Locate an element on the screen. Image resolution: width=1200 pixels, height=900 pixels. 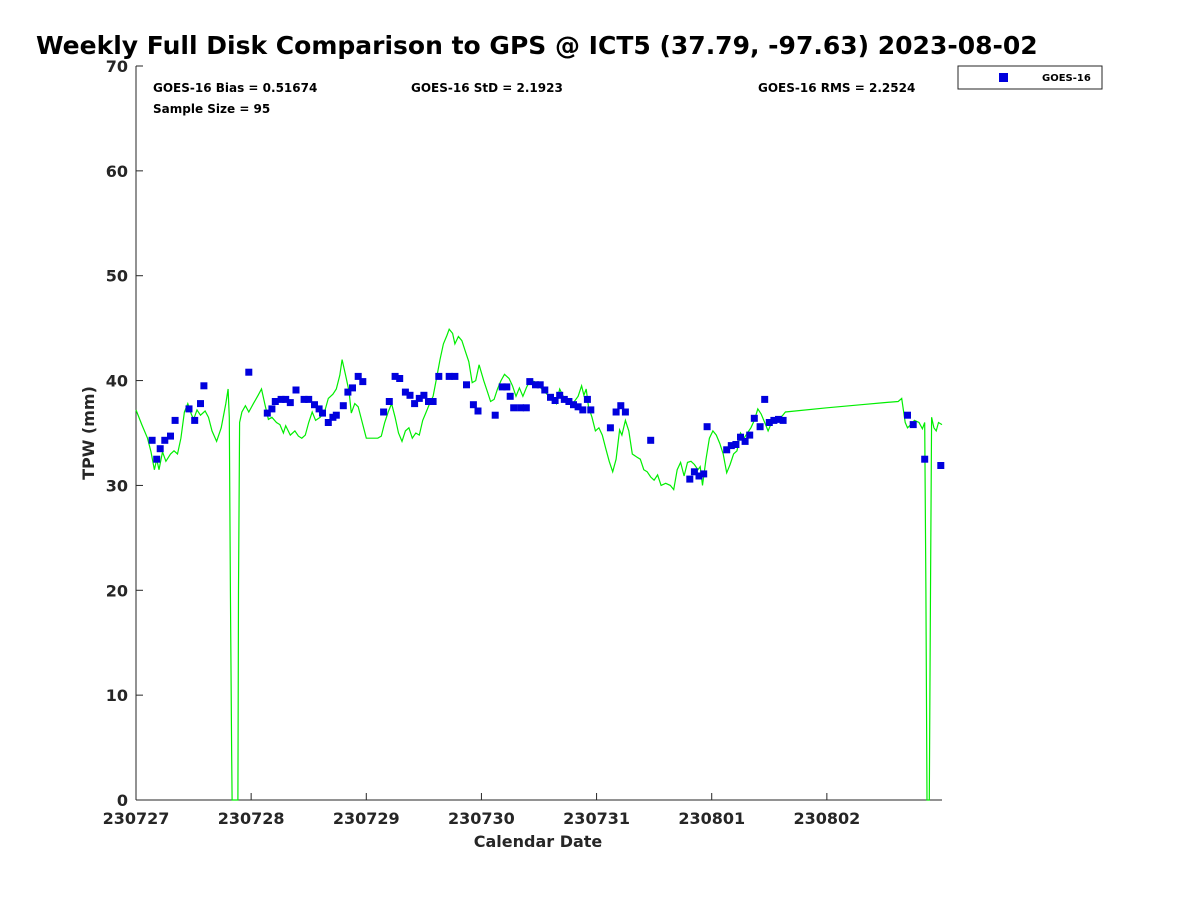
x-tick-label: 230729 is located at coordinates (366, 818).